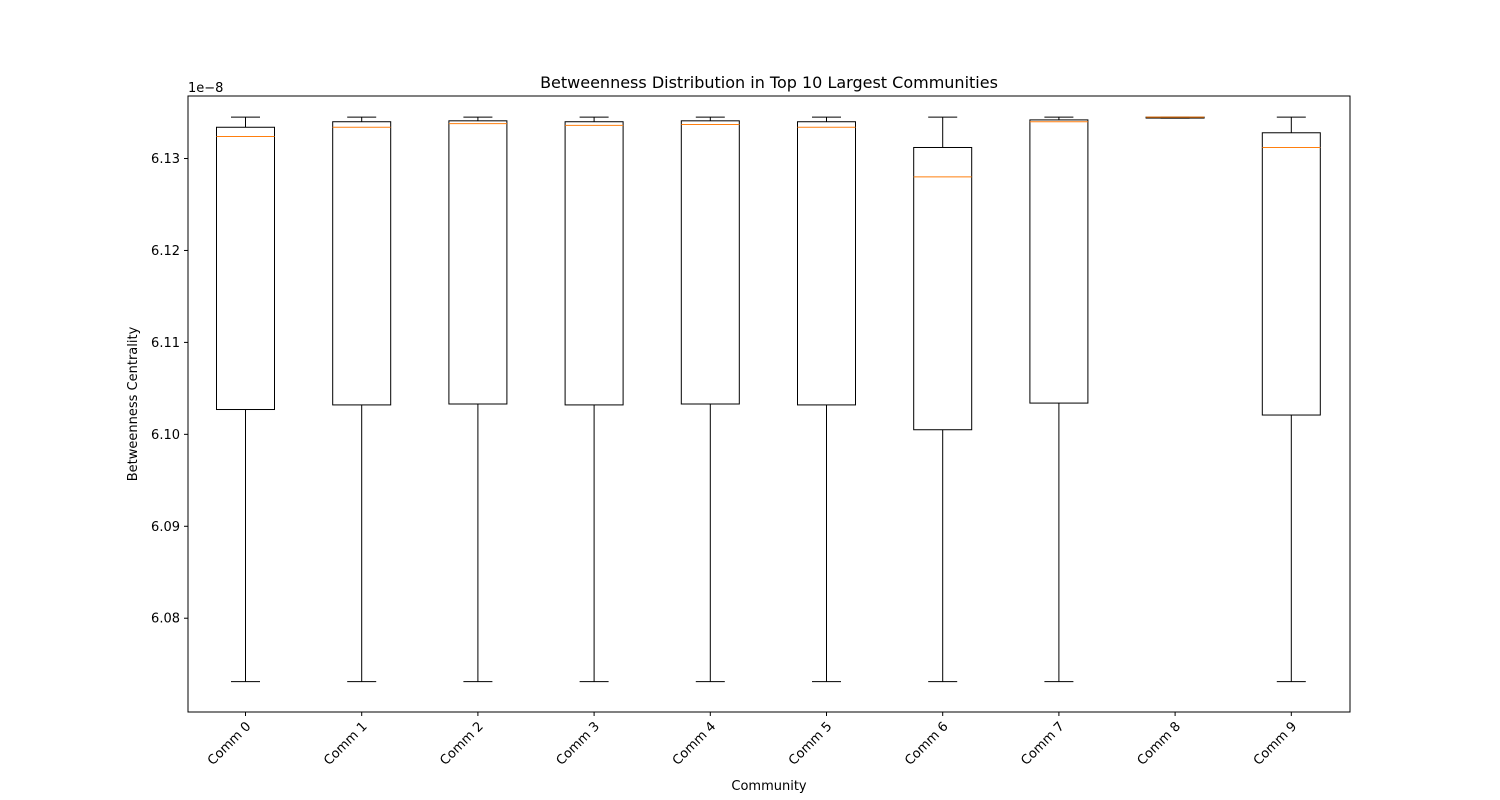 The image size is (1500, 800). I want to click on x-tick-label: Comm 1, so click(345, 743).